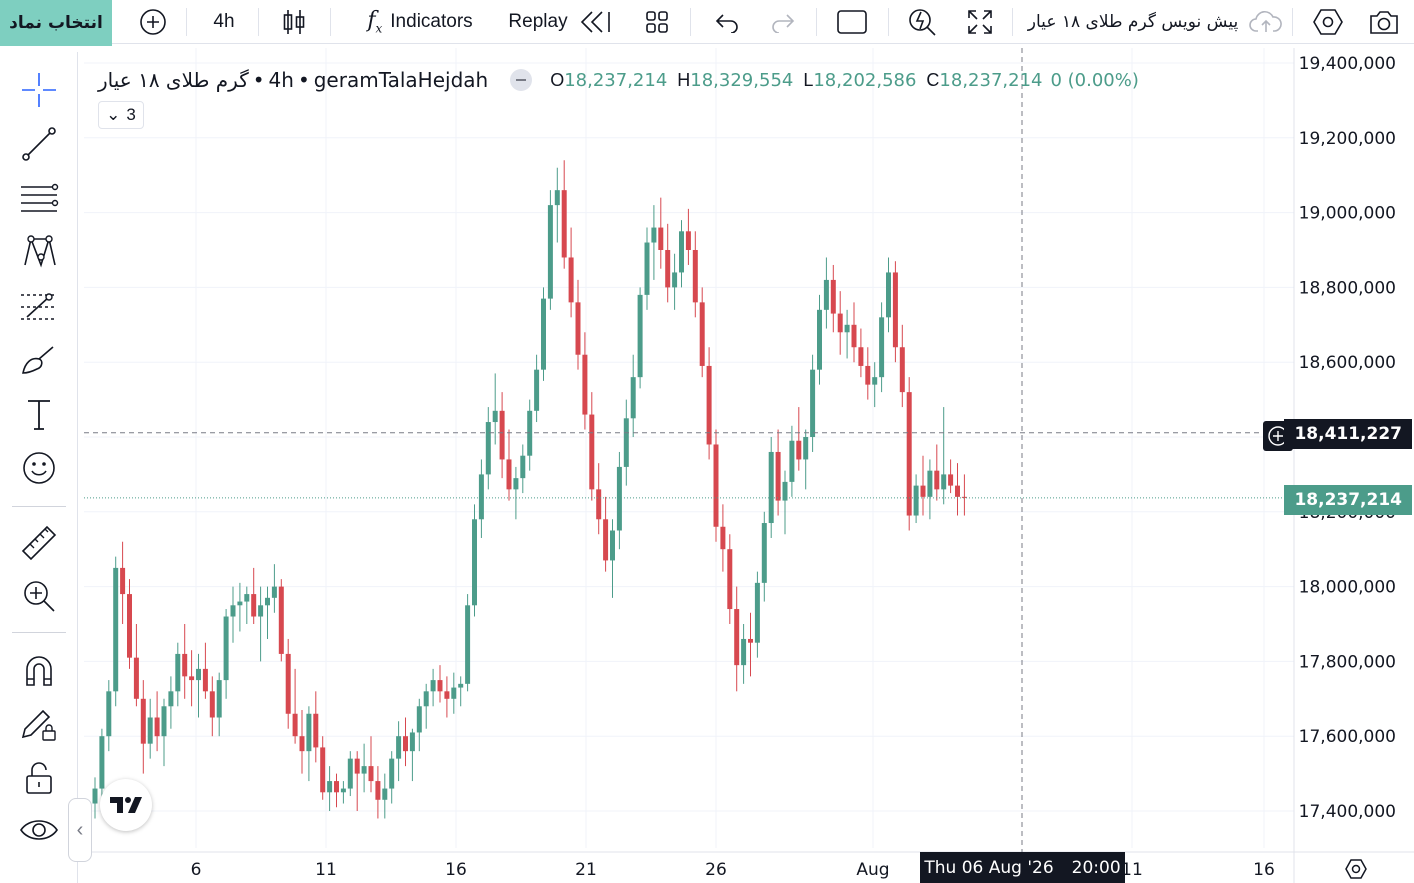 The height and width of the screenshot is (883, 1414). Describe the element at coordinates (852, 22) in the screenshot. I see `fullscreen-button` at that location.